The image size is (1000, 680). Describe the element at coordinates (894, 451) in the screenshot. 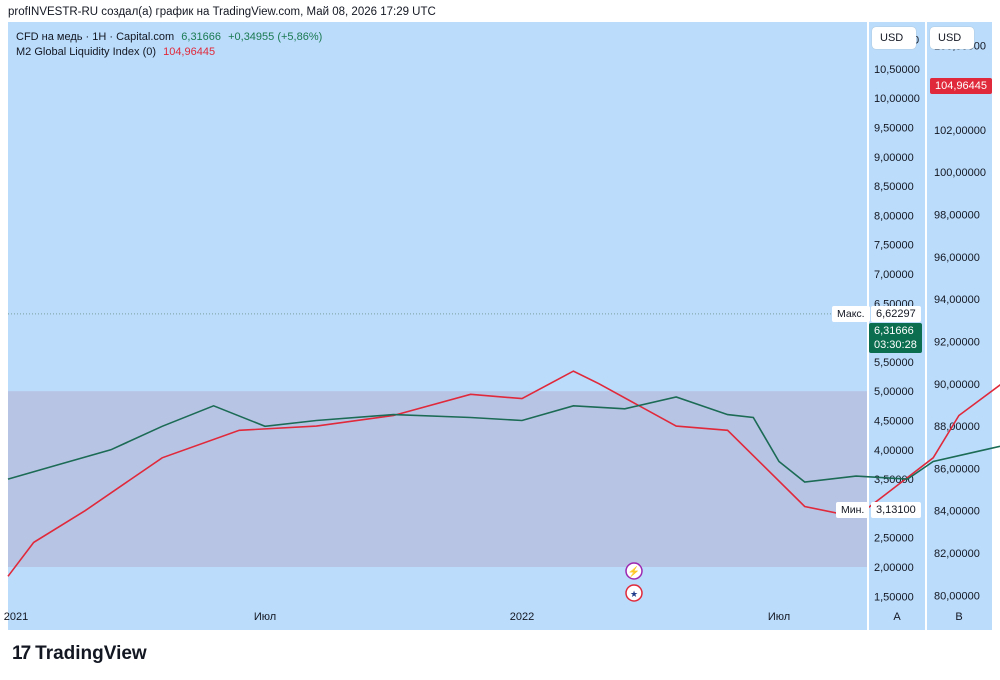

I see `left-axis-tick: 4,00000` at that location.